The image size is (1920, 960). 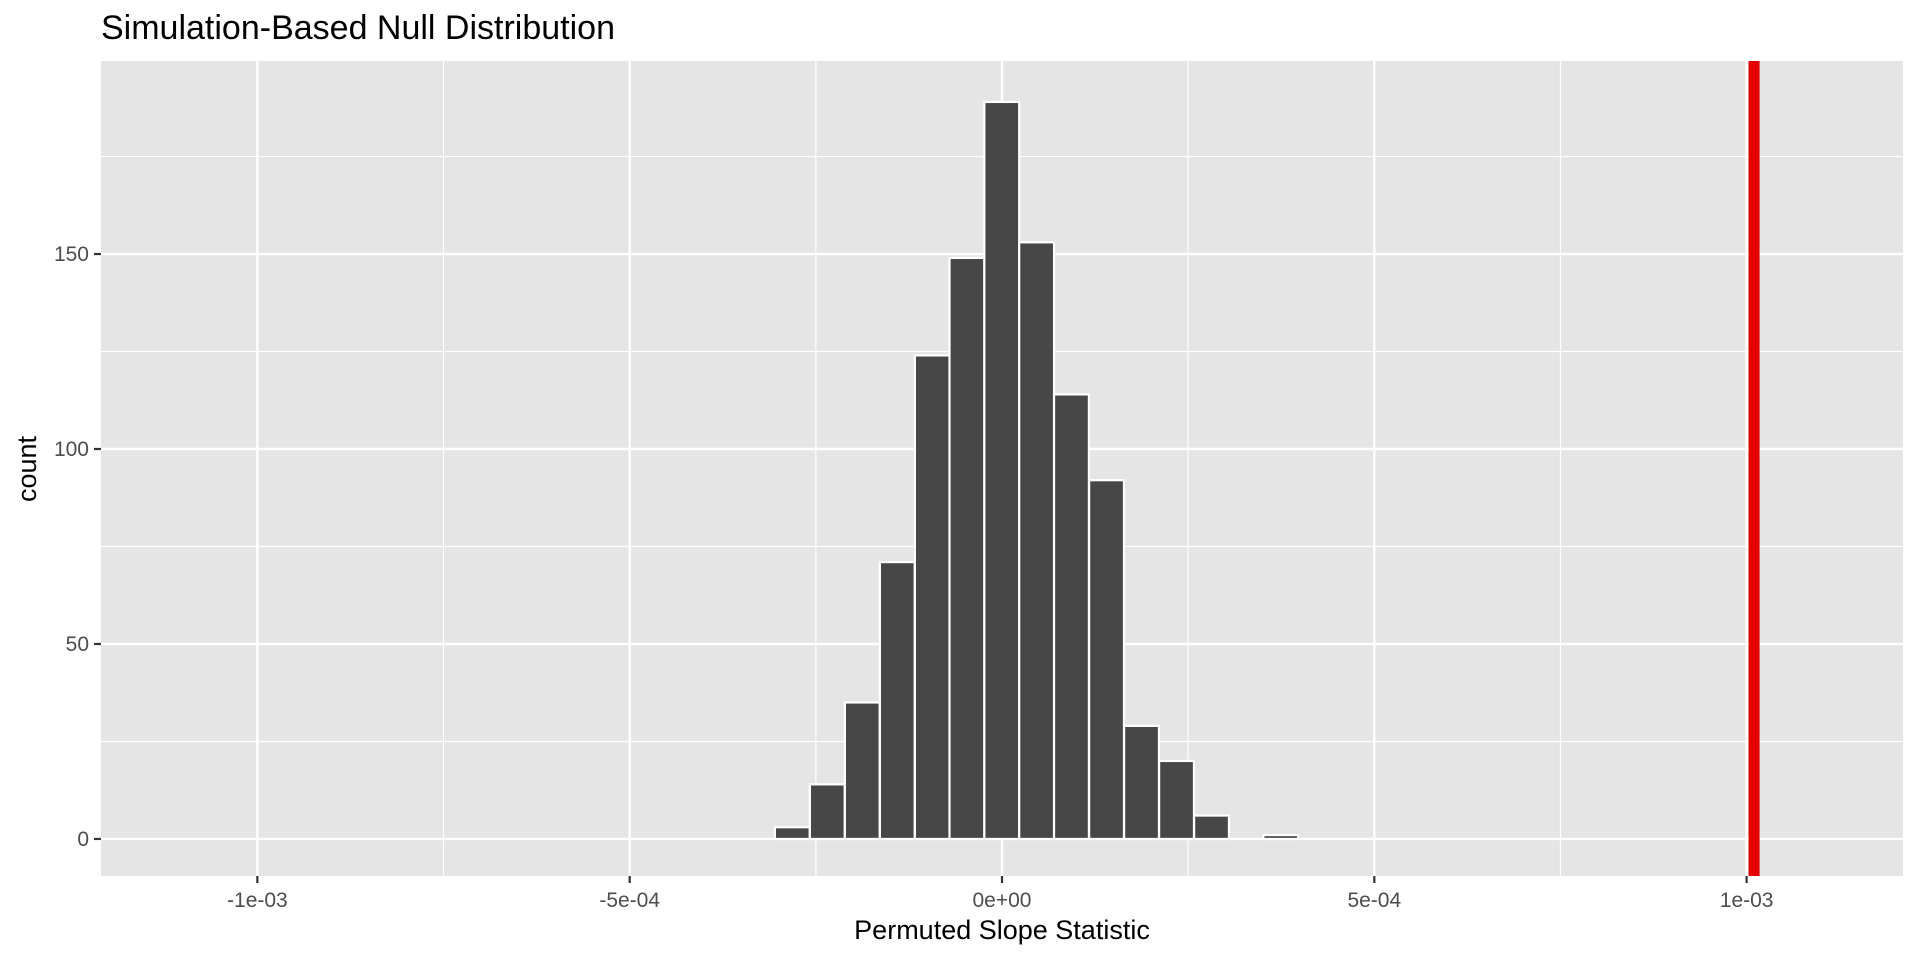 What do you see at coordinates (1002, 900) in the screenshot?
I see `x-tick-label: 0e+00` at bounding box center [1002, 900].